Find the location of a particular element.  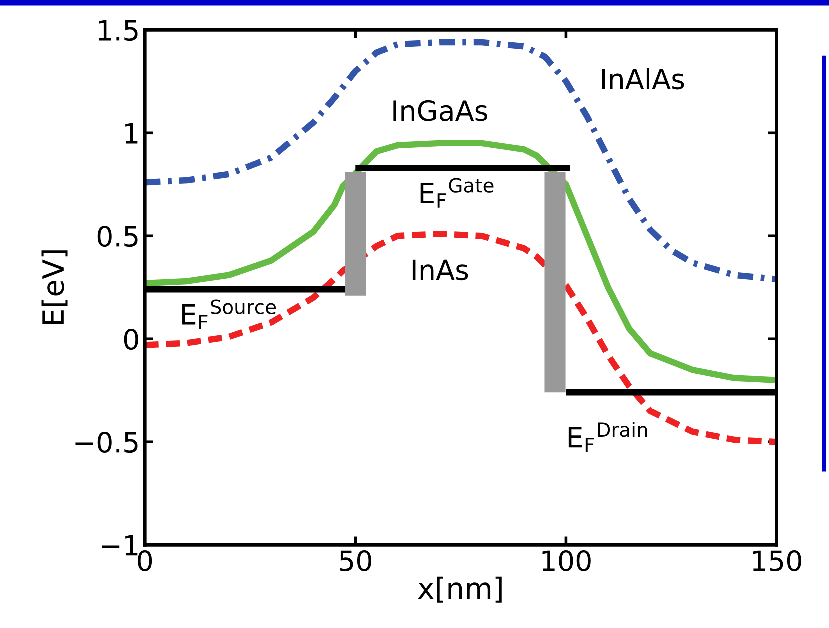

y-tick-label: 1 is located at coordinates (132, 133).